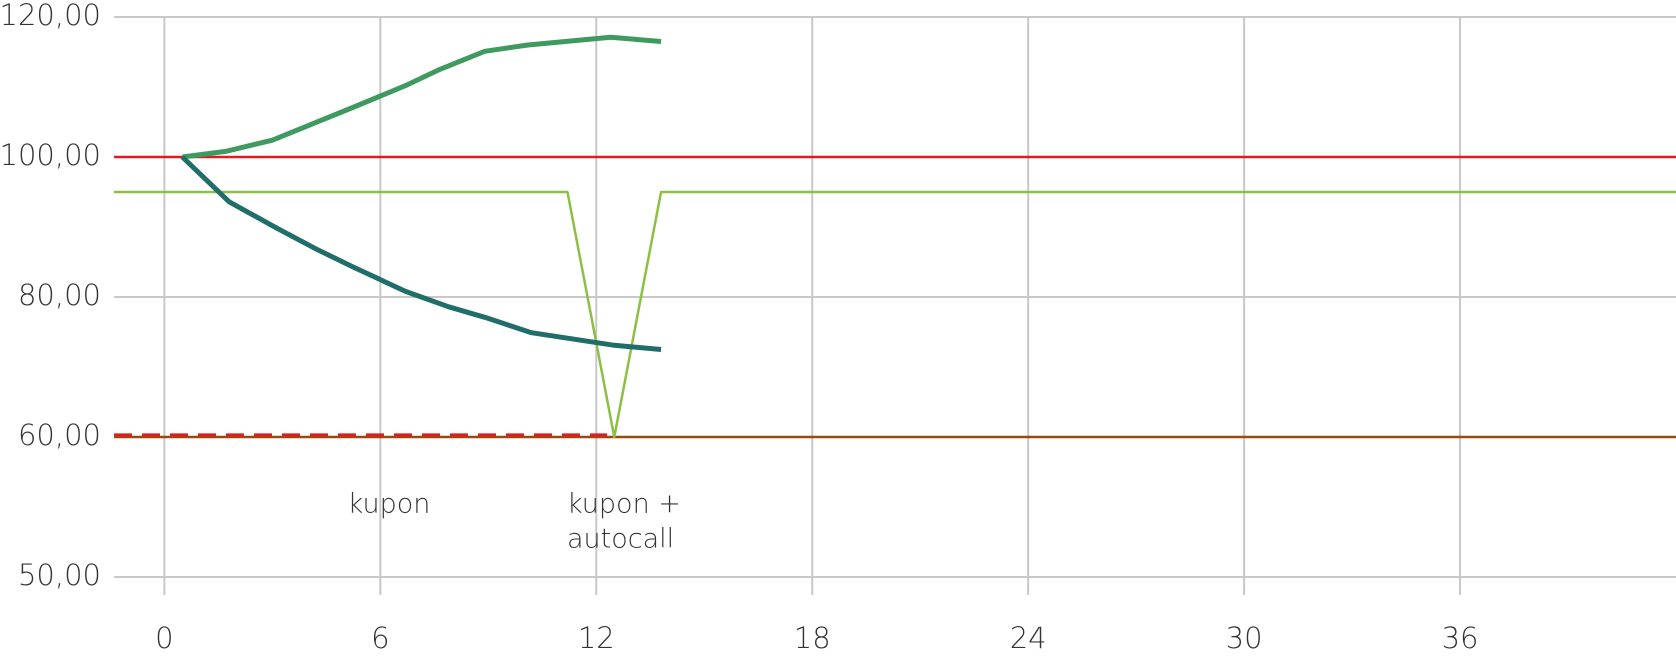 Image resolution: width=1676 pixels, height=659 pixels. I want to click on y-tick-label: 60,00, so click(59, 435).